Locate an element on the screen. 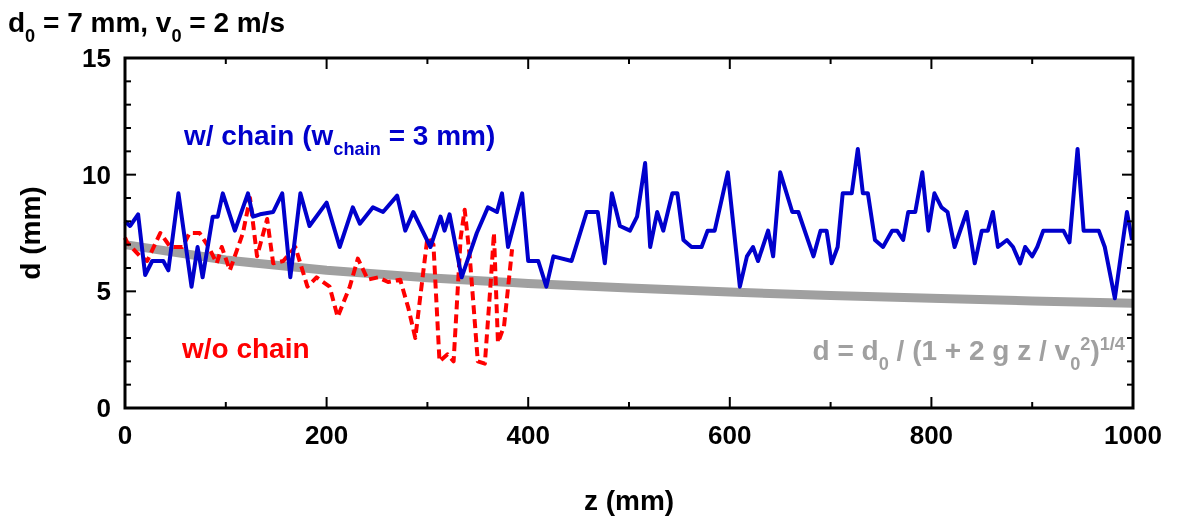 The width and height of the screenshot is (1182, 524). y-tick-label: 0 is located at coordinates (103, 408).